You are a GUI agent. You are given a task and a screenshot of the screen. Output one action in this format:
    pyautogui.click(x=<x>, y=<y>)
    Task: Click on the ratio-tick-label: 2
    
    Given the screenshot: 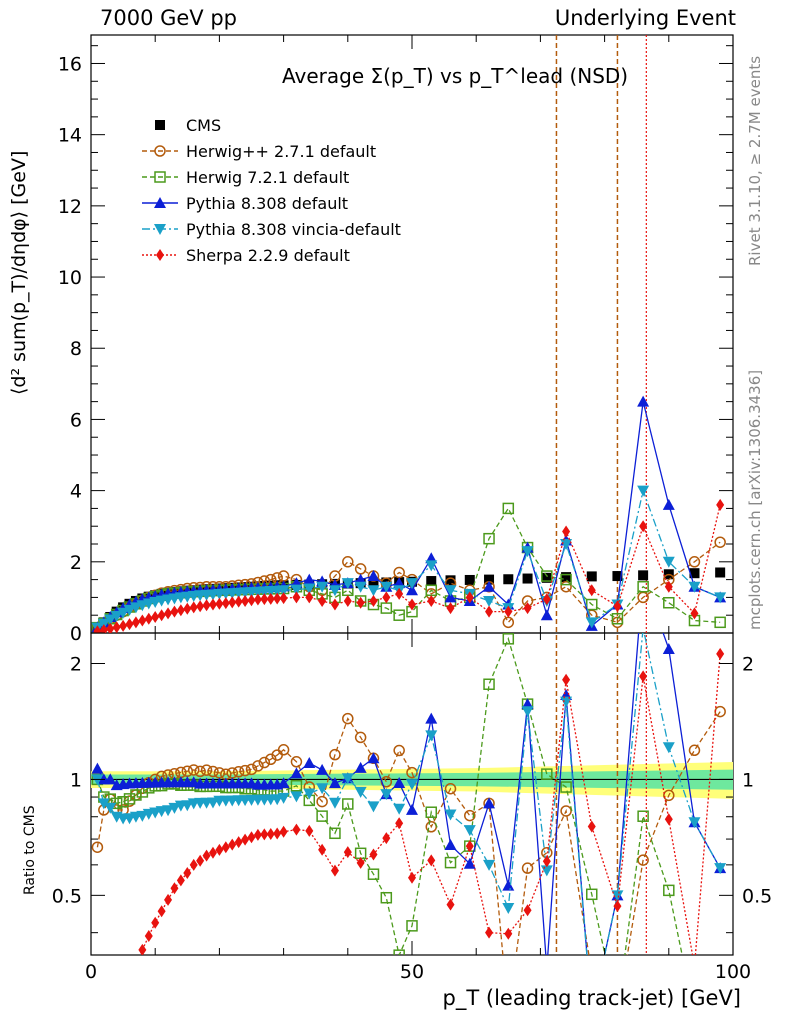 What is the action you would take?
    pyautogui.click(x=76, y=664)
    